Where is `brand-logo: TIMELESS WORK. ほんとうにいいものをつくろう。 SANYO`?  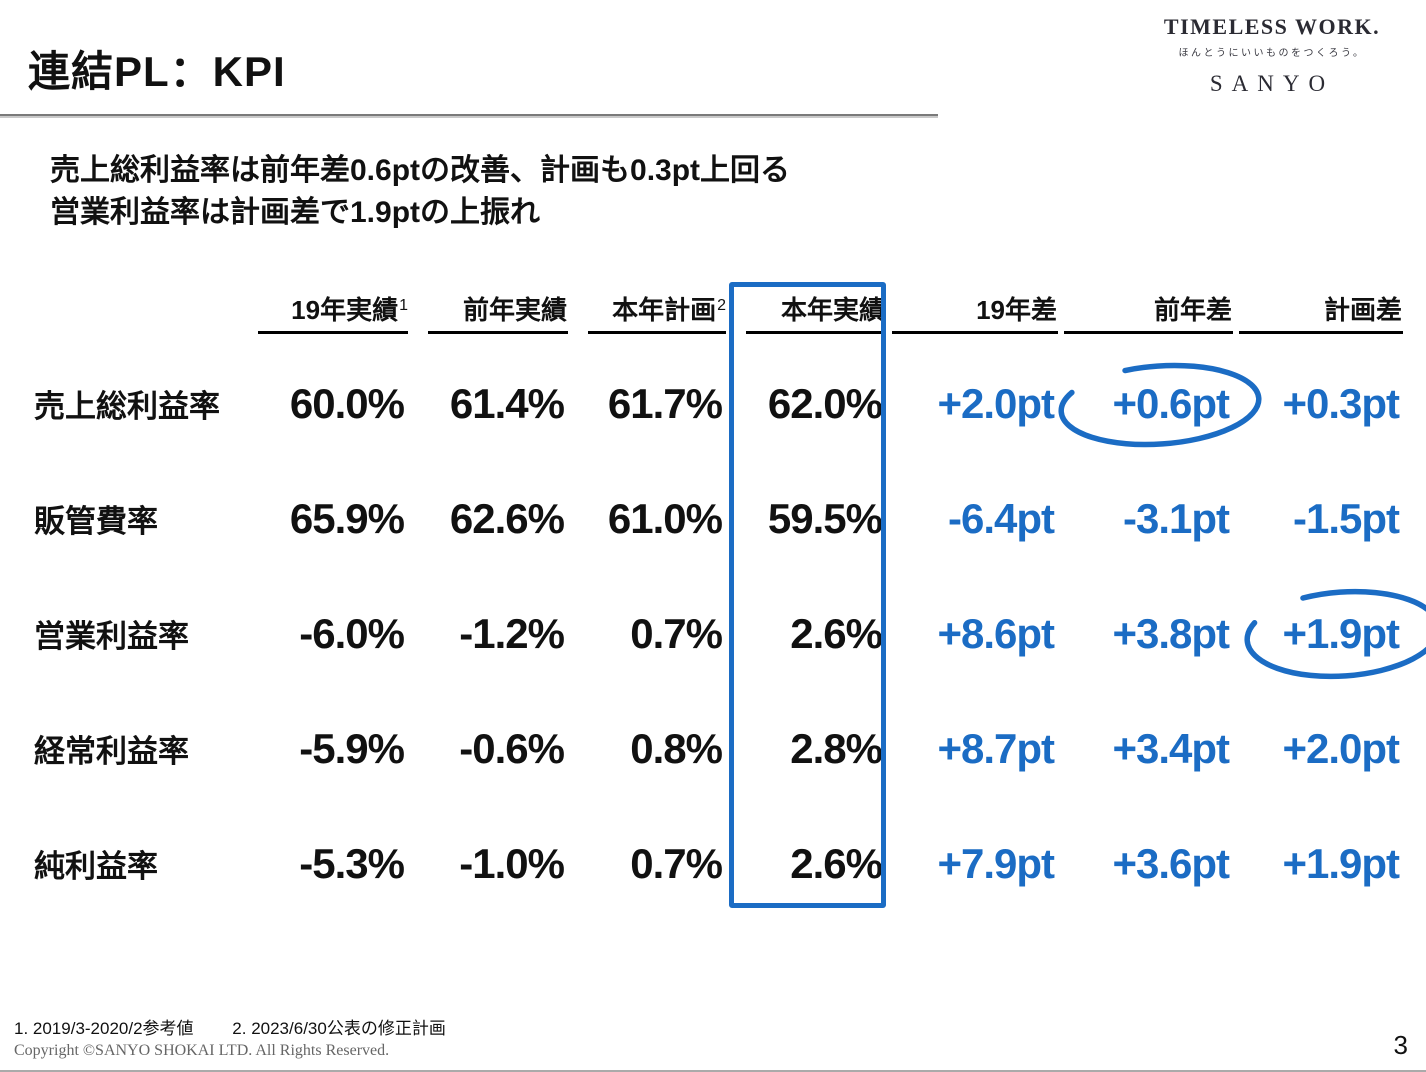
brand-logo: TIMELESS WORK. ほんとうにいいものをつくろう。 SANYO is located at coordinates (1272, 55).